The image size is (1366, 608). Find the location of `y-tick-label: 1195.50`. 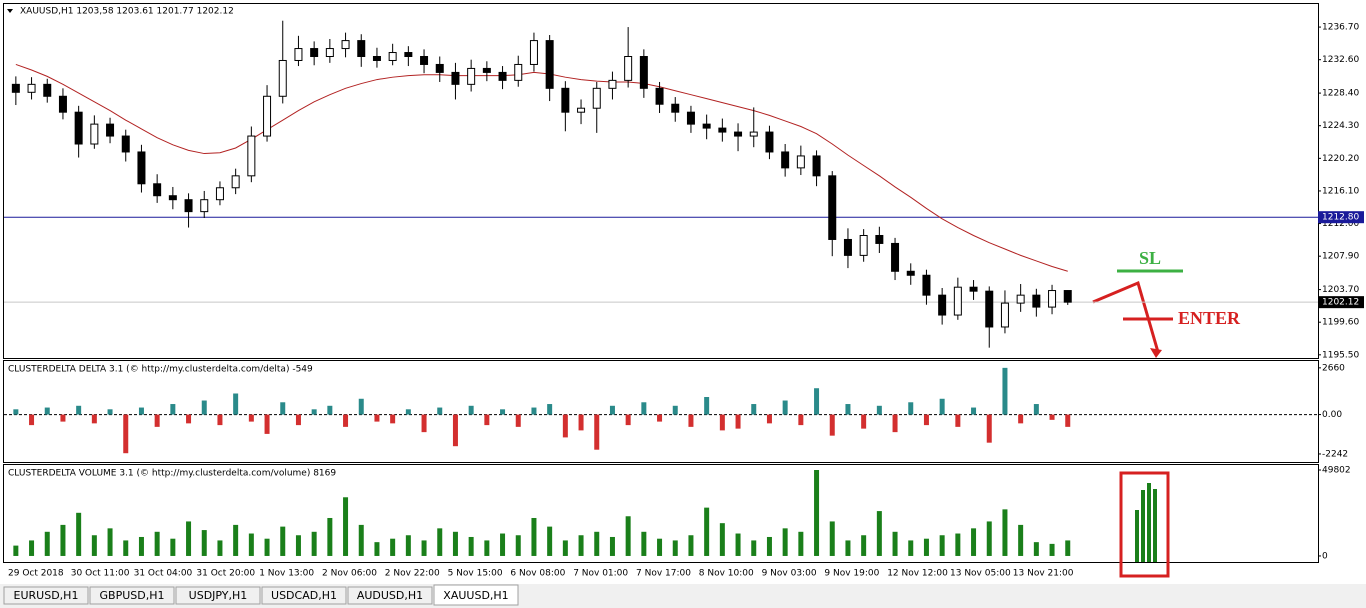

y-tick-label: 1195.50 is located at coordinates (1340, 355).